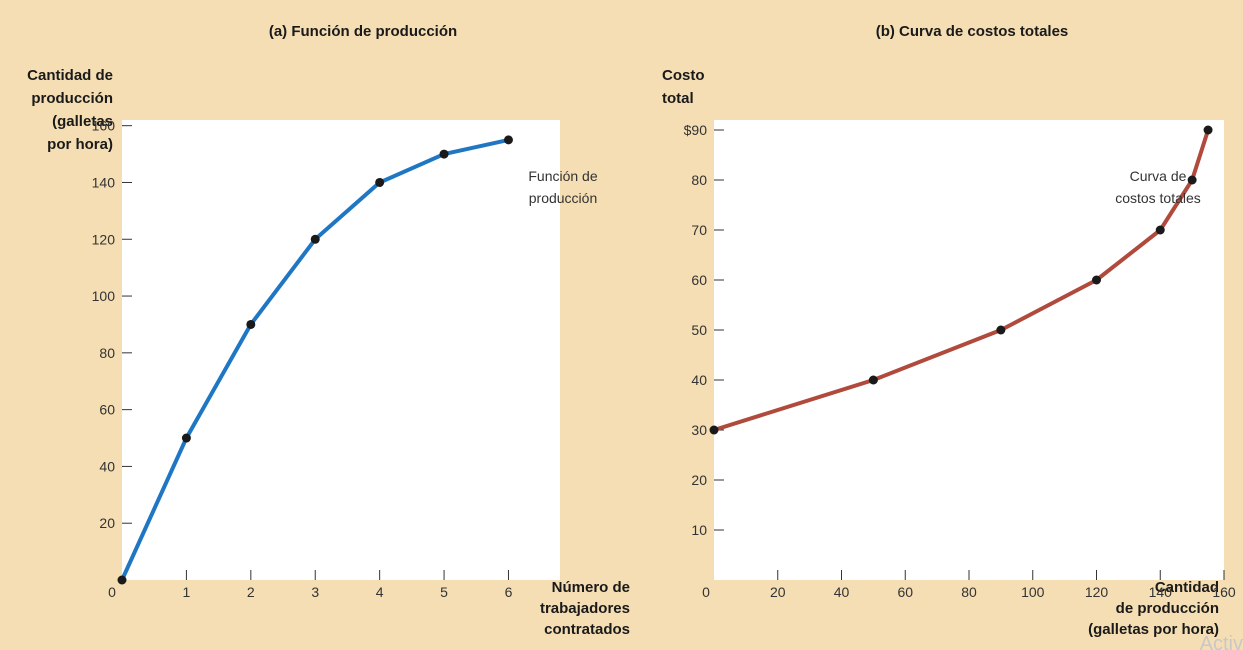  I want to click on y-tick-label-b: 50, so click(699, 330).